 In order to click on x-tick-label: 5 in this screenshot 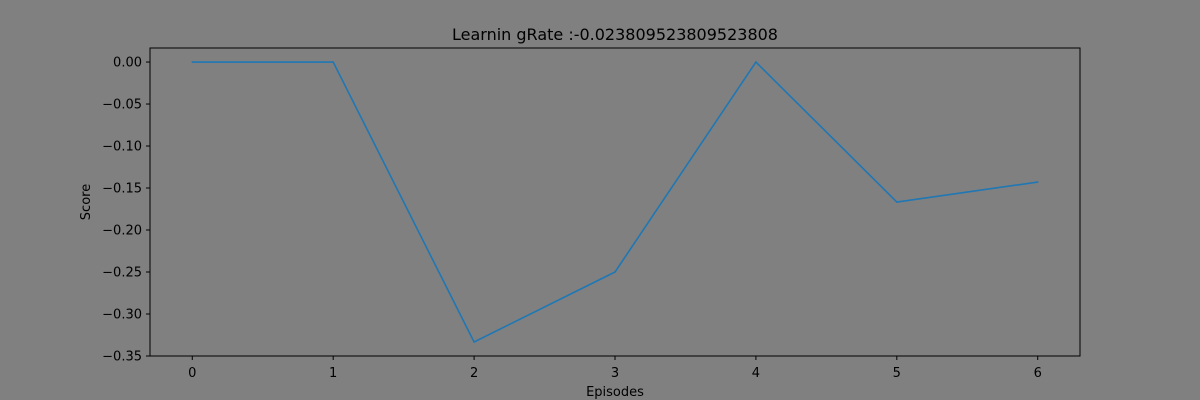, I will do `click(897, 373)`.